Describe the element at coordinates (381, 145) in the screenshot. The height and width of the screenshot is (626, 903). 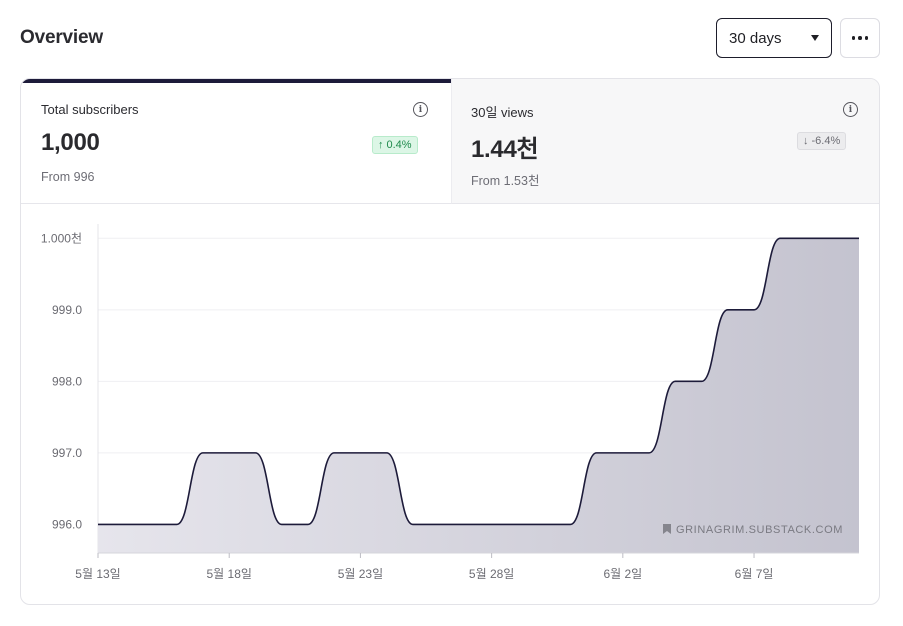
I see `arrow-up-icon: ↑` at that location.